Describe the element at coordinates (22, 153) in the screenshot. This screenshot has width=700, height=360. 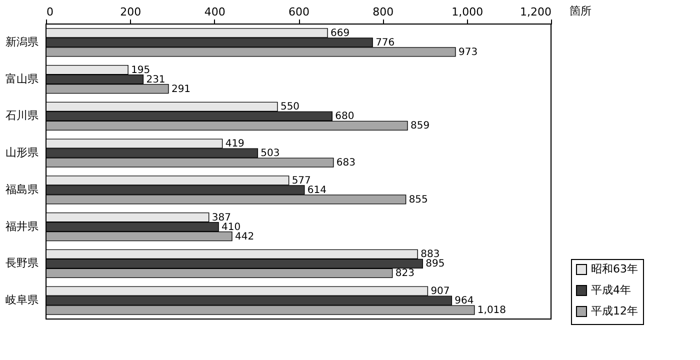
I see `y-tick-label: 山形県` at that location.